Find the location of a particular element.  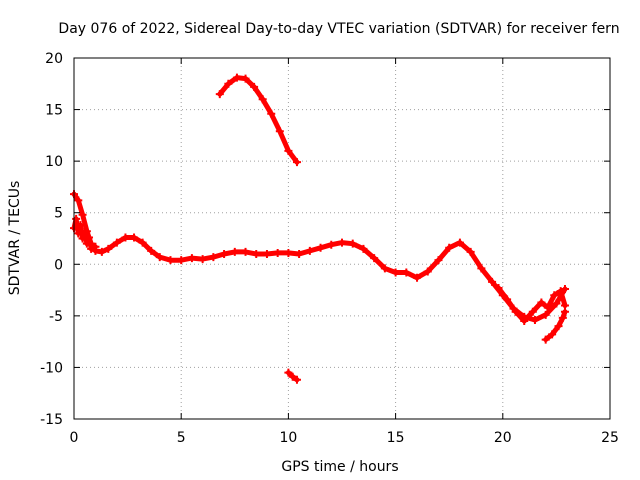

y-tick-label: 10 is located at coordinates (54, 162).